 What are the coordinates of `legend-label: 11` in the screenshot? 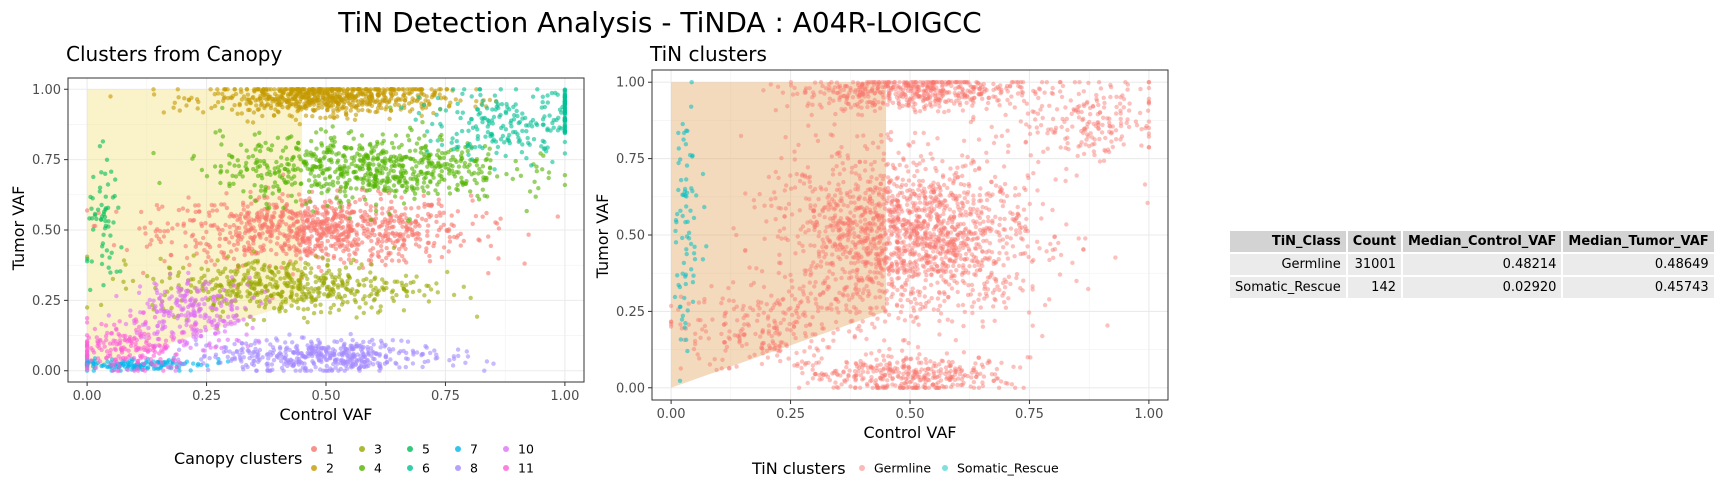 It's located at (526, 468).